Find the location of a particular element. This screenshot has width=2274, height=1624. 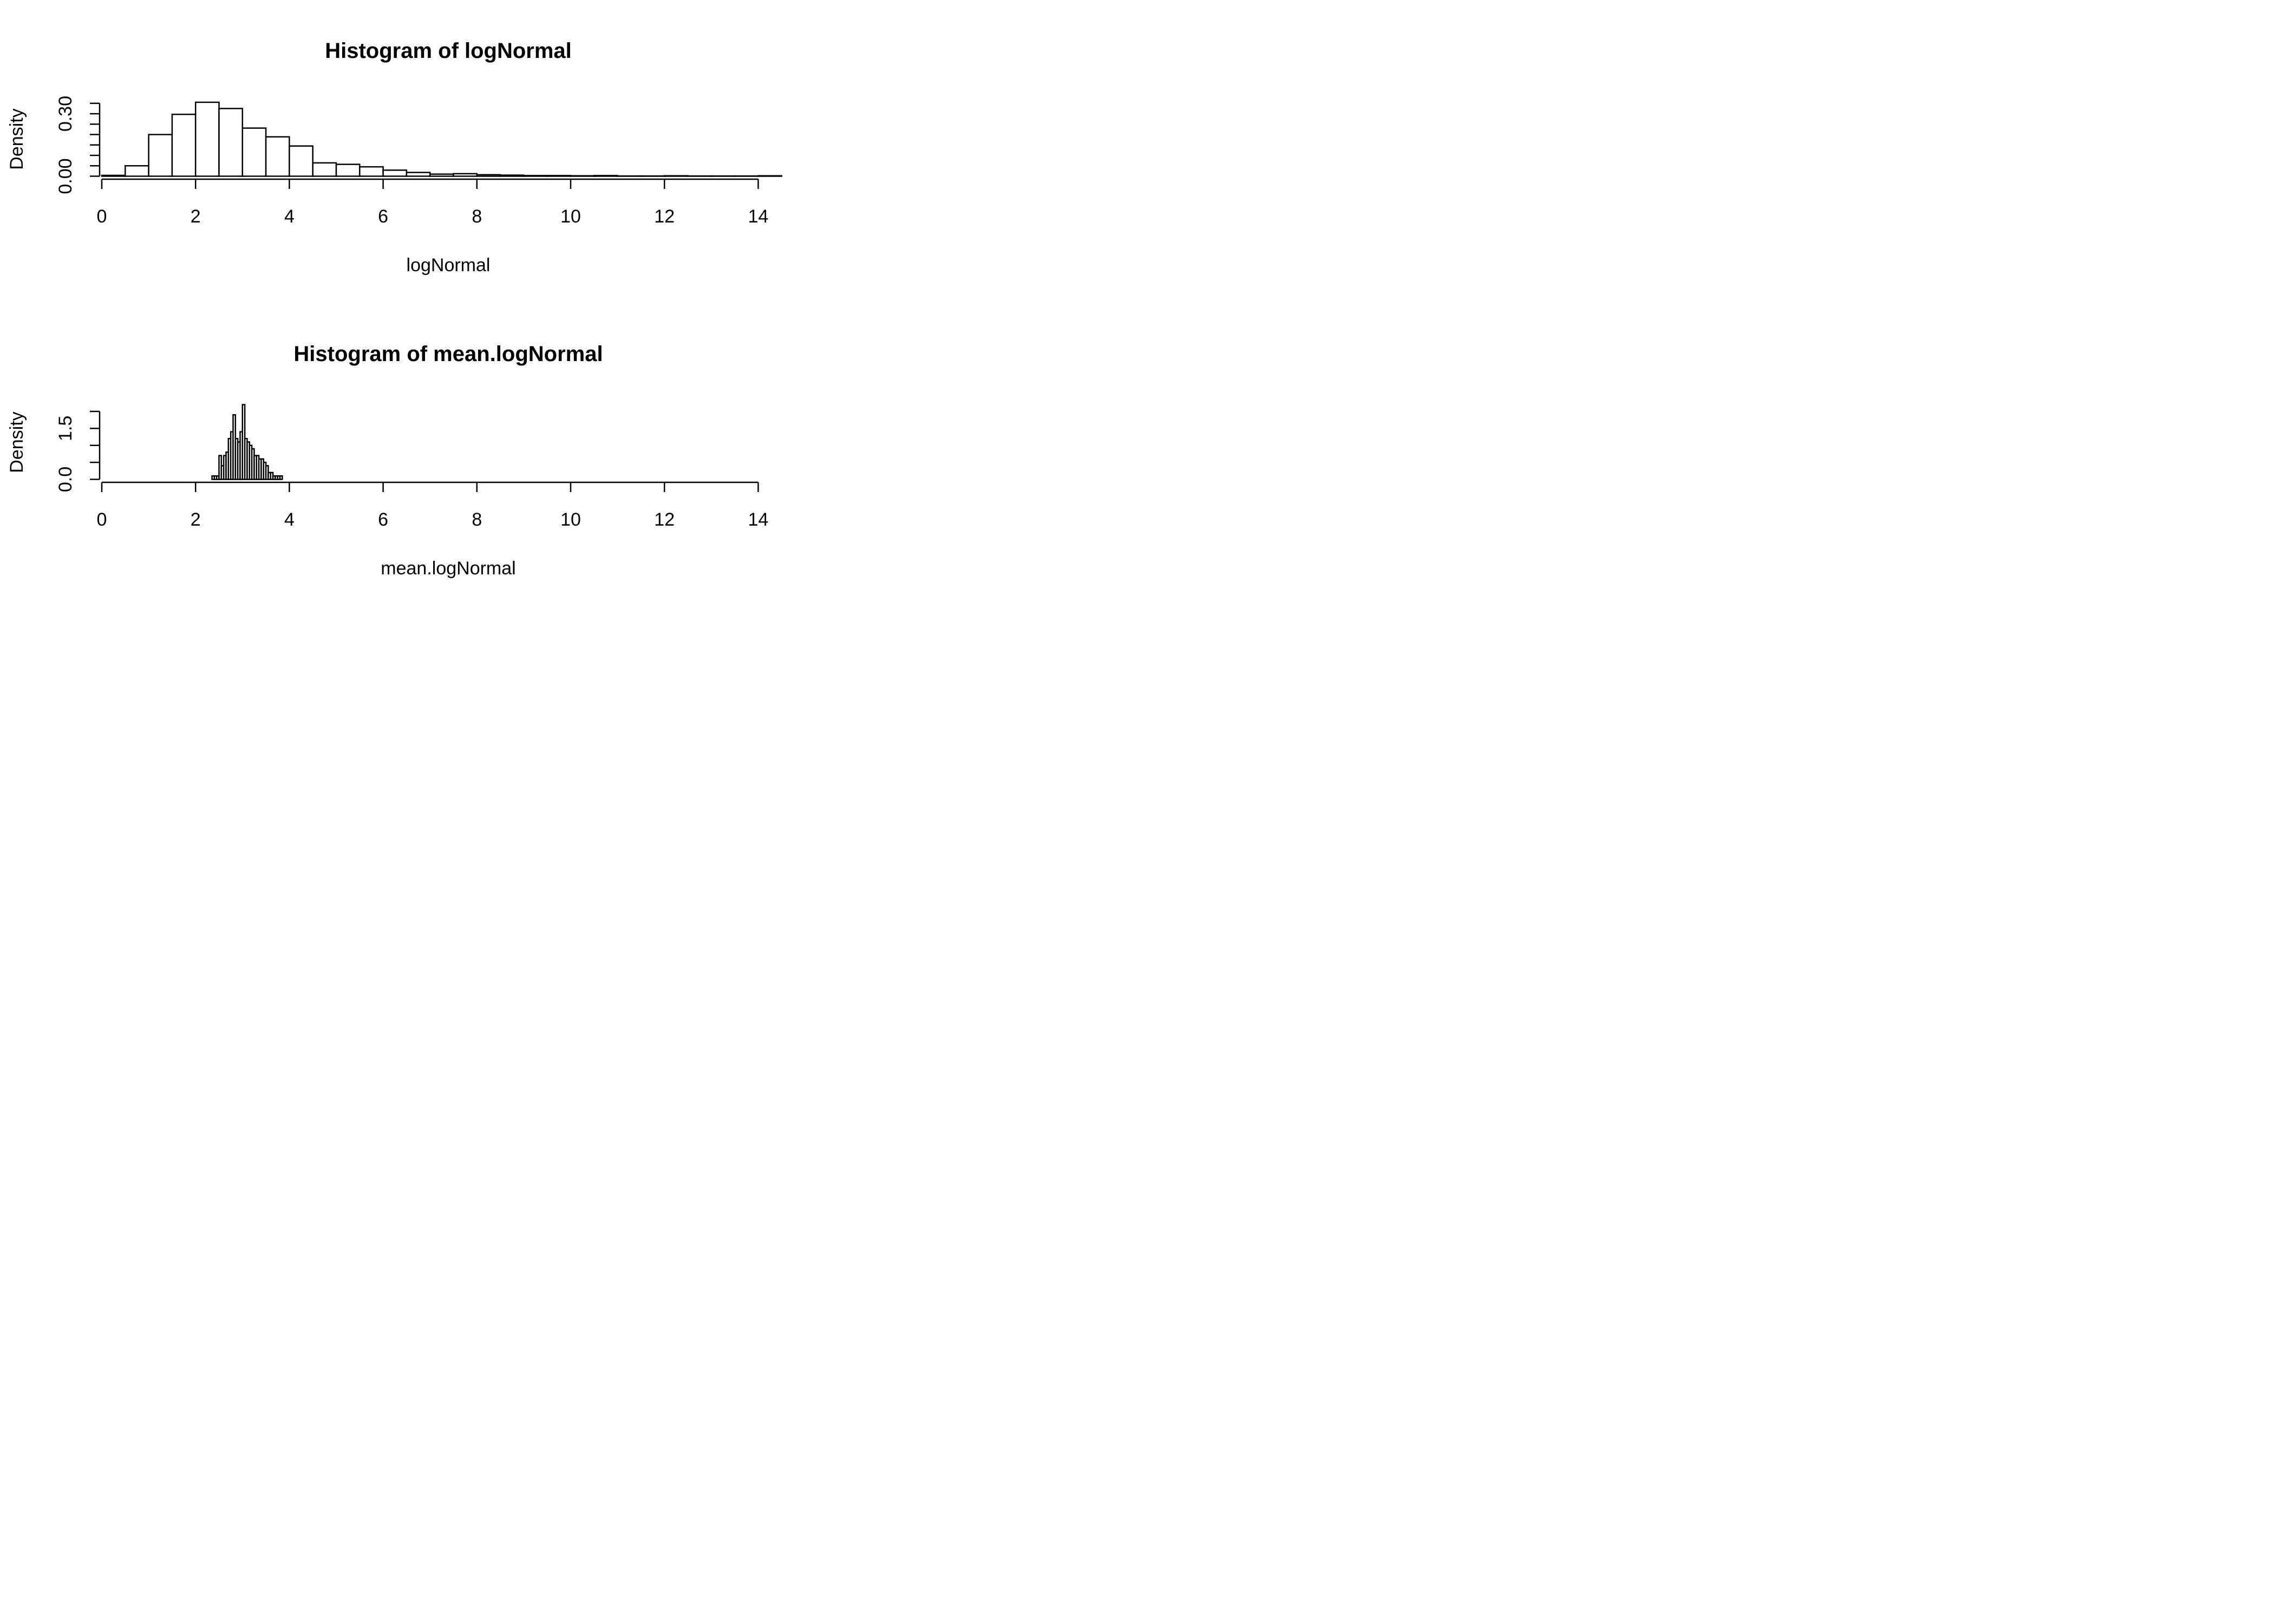

panel-title: Histogram of mean.logNormal is located at coordinates (448, 354).